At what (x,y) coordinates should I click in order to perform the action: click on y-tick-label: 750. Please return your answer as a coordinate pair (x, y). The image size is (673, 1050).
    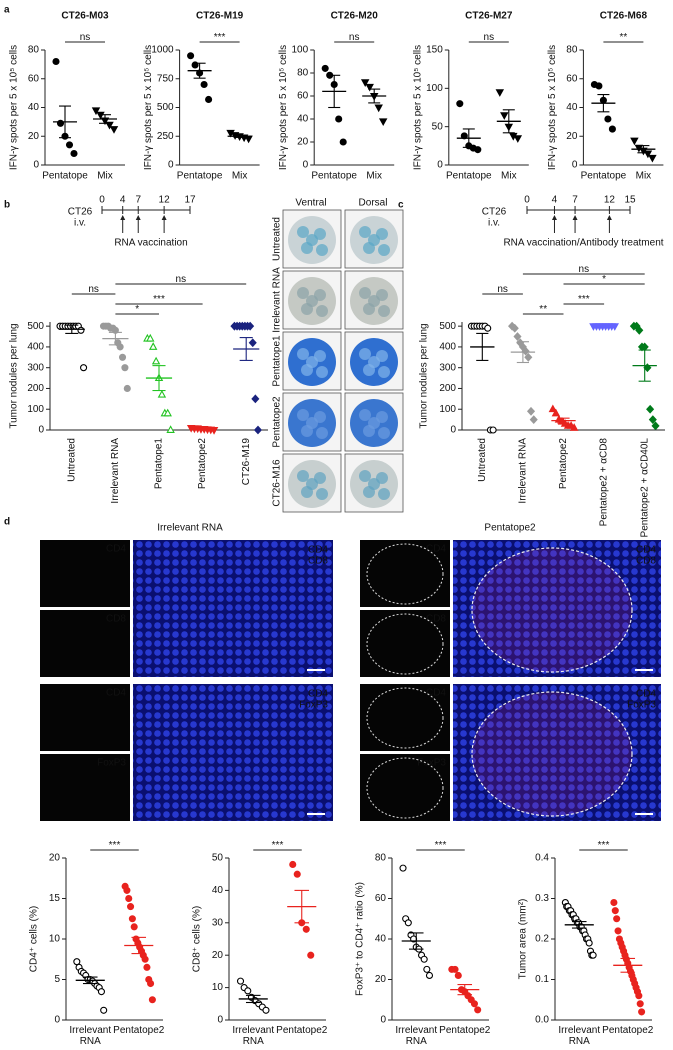
    Looking at the image, I should click on (165, 78).